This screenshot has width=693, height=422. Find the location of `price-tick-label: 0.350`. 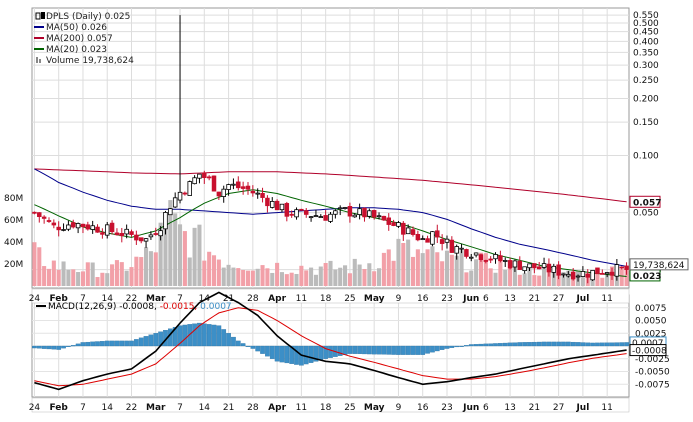

price-tick-label: 0.350 is located at coordinates (646, 53).